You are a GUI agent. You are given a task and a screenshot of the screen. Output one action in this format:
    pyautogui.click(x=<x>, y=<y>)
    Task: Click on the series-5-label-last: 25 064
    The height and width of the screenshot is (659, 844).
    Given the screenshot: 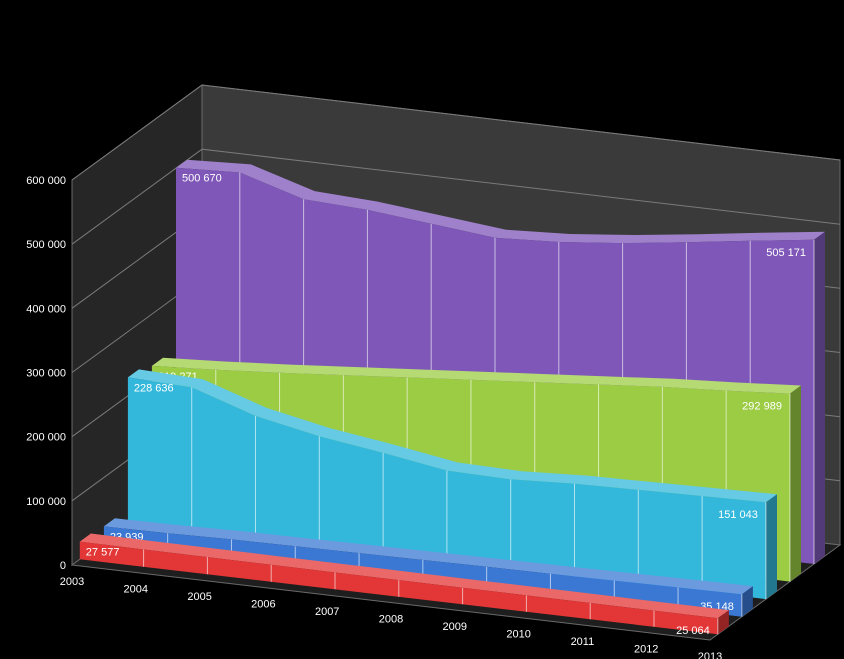 What is the action you would take?
    pyautogui.click(x=693, y=631)
    